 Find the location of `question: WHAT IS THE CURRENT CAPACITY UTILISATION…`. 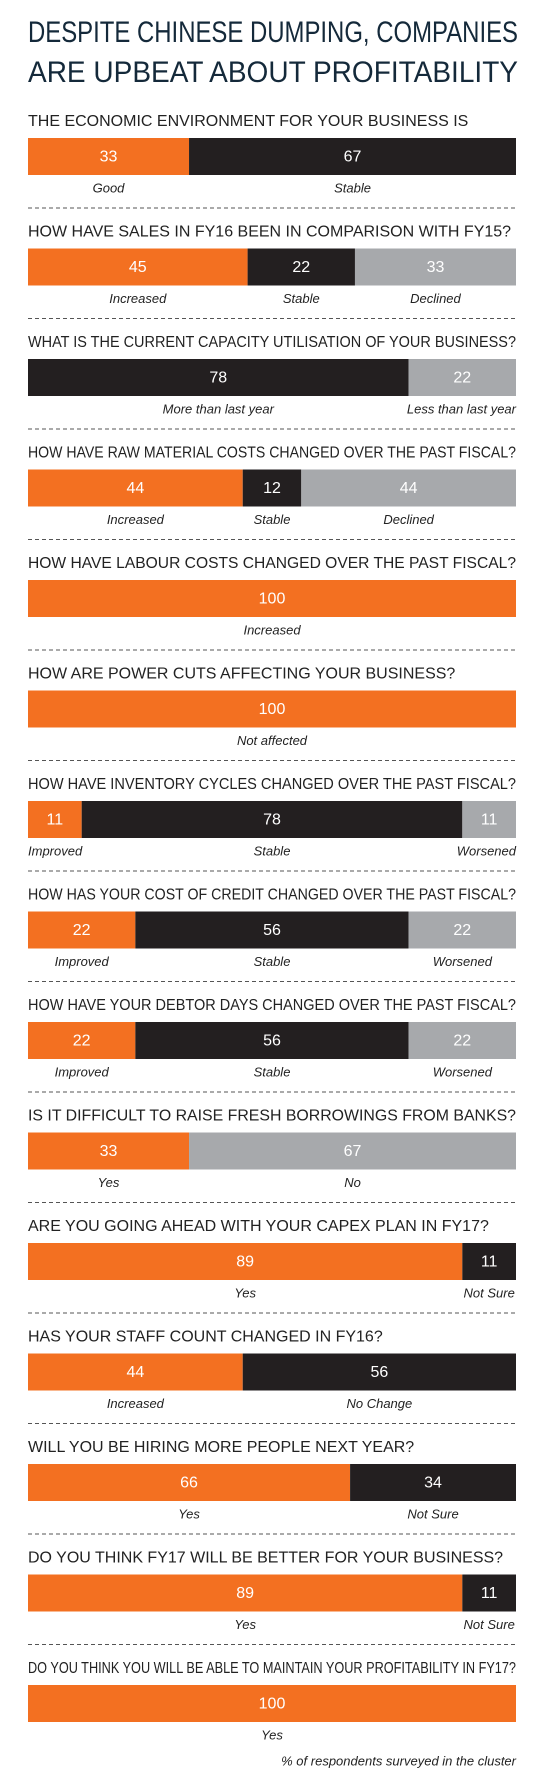

question: WHAT IS THE CURRENT CAPACITY UTILISATION… is located at coordinates (272, 342).